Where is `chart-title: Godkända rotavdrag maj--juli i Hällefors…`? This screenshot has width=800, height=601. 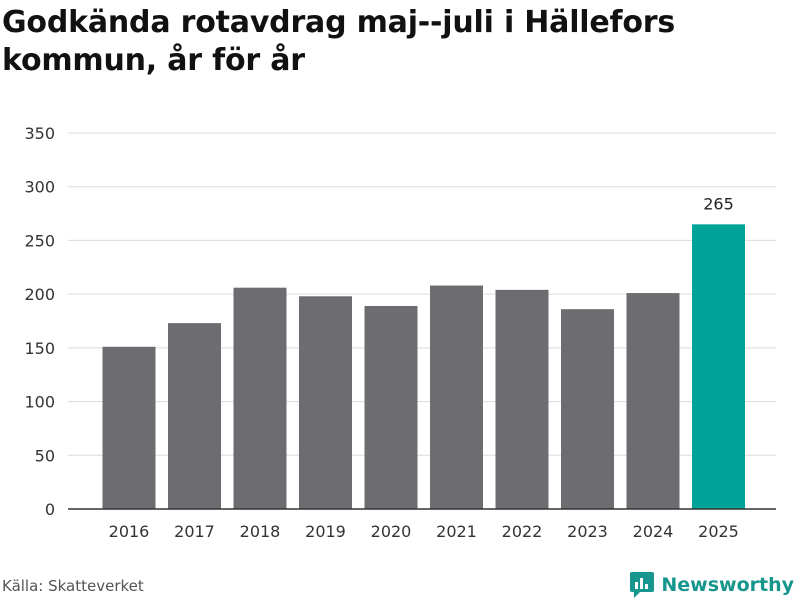 chart-title: Godkända rotavdrag maj--juli i Hällefors… is located at coordinates (392, 42).